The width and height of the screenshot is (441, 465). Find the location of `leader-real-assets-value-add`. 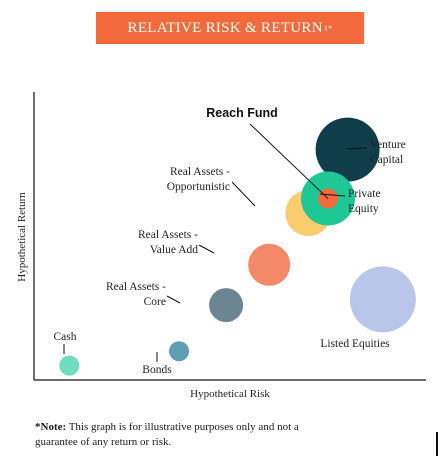

leader-real-assets-value-add is located at coordinates (206, 249).